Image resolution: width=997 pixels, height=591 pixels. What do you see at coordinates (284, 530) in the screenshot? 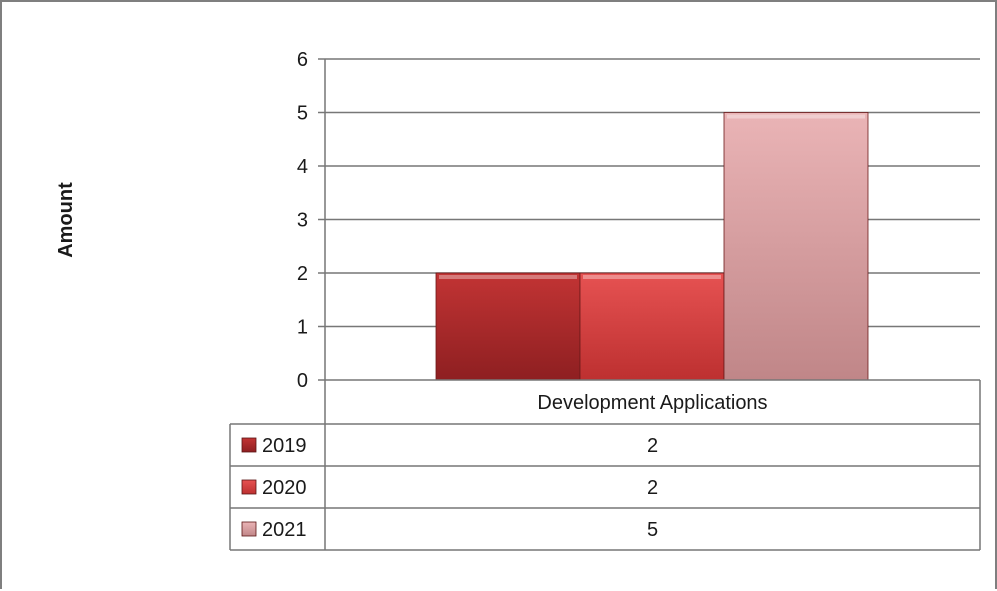
I see `legend-label: 2021` at bounding box center [284, 530].